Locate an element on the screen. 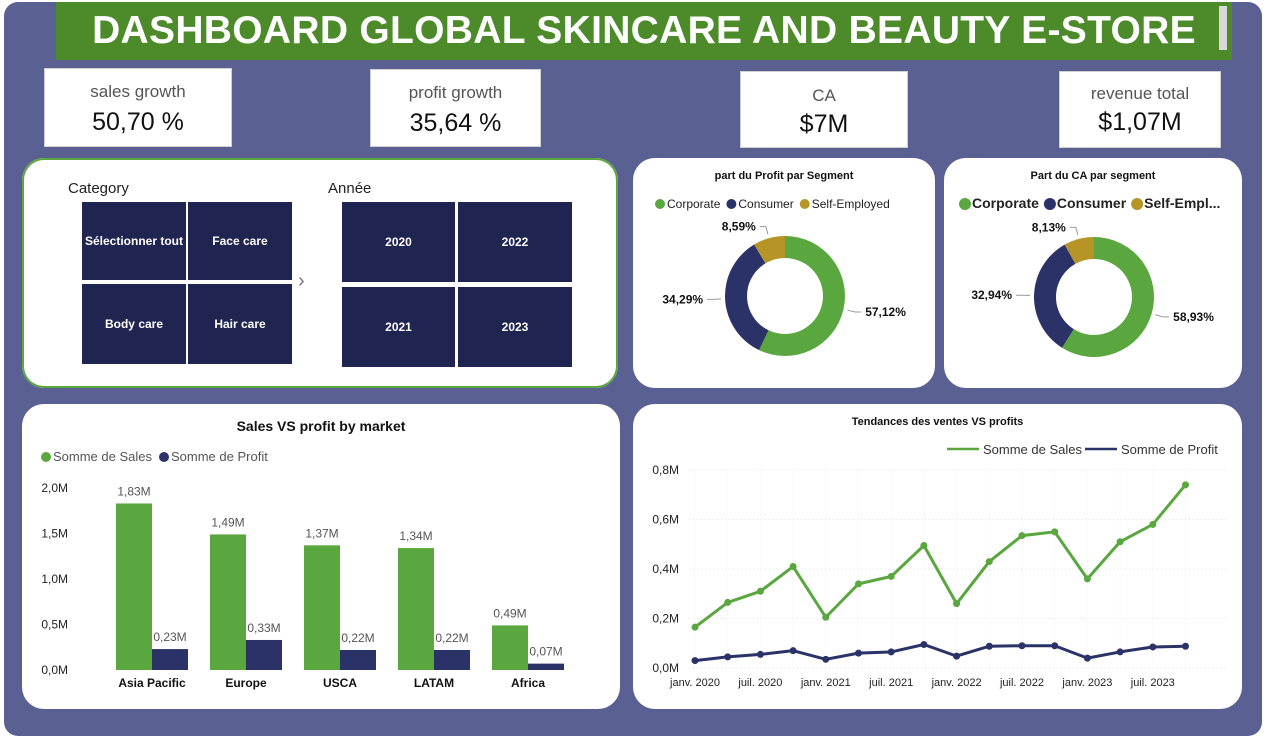 The width and height of the screenshot is (1268, 739). x-tick-label: LATAM is located at coordinates (434, 683).